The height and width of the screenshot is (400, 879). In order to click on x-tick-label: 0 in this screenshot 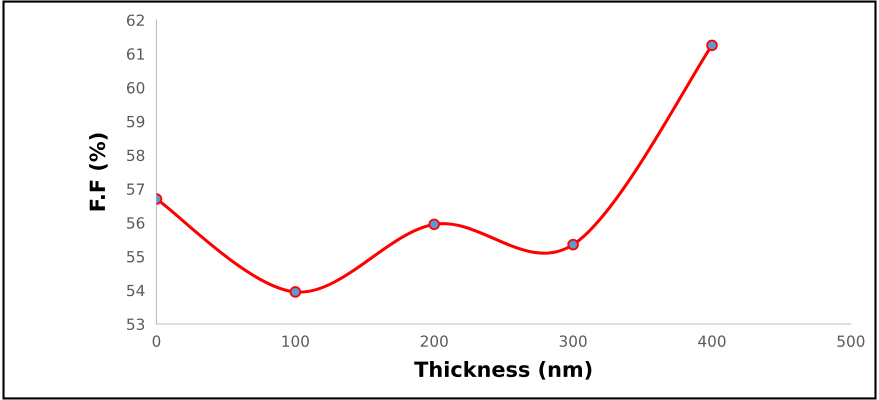, I will do `click(156, 341)`.